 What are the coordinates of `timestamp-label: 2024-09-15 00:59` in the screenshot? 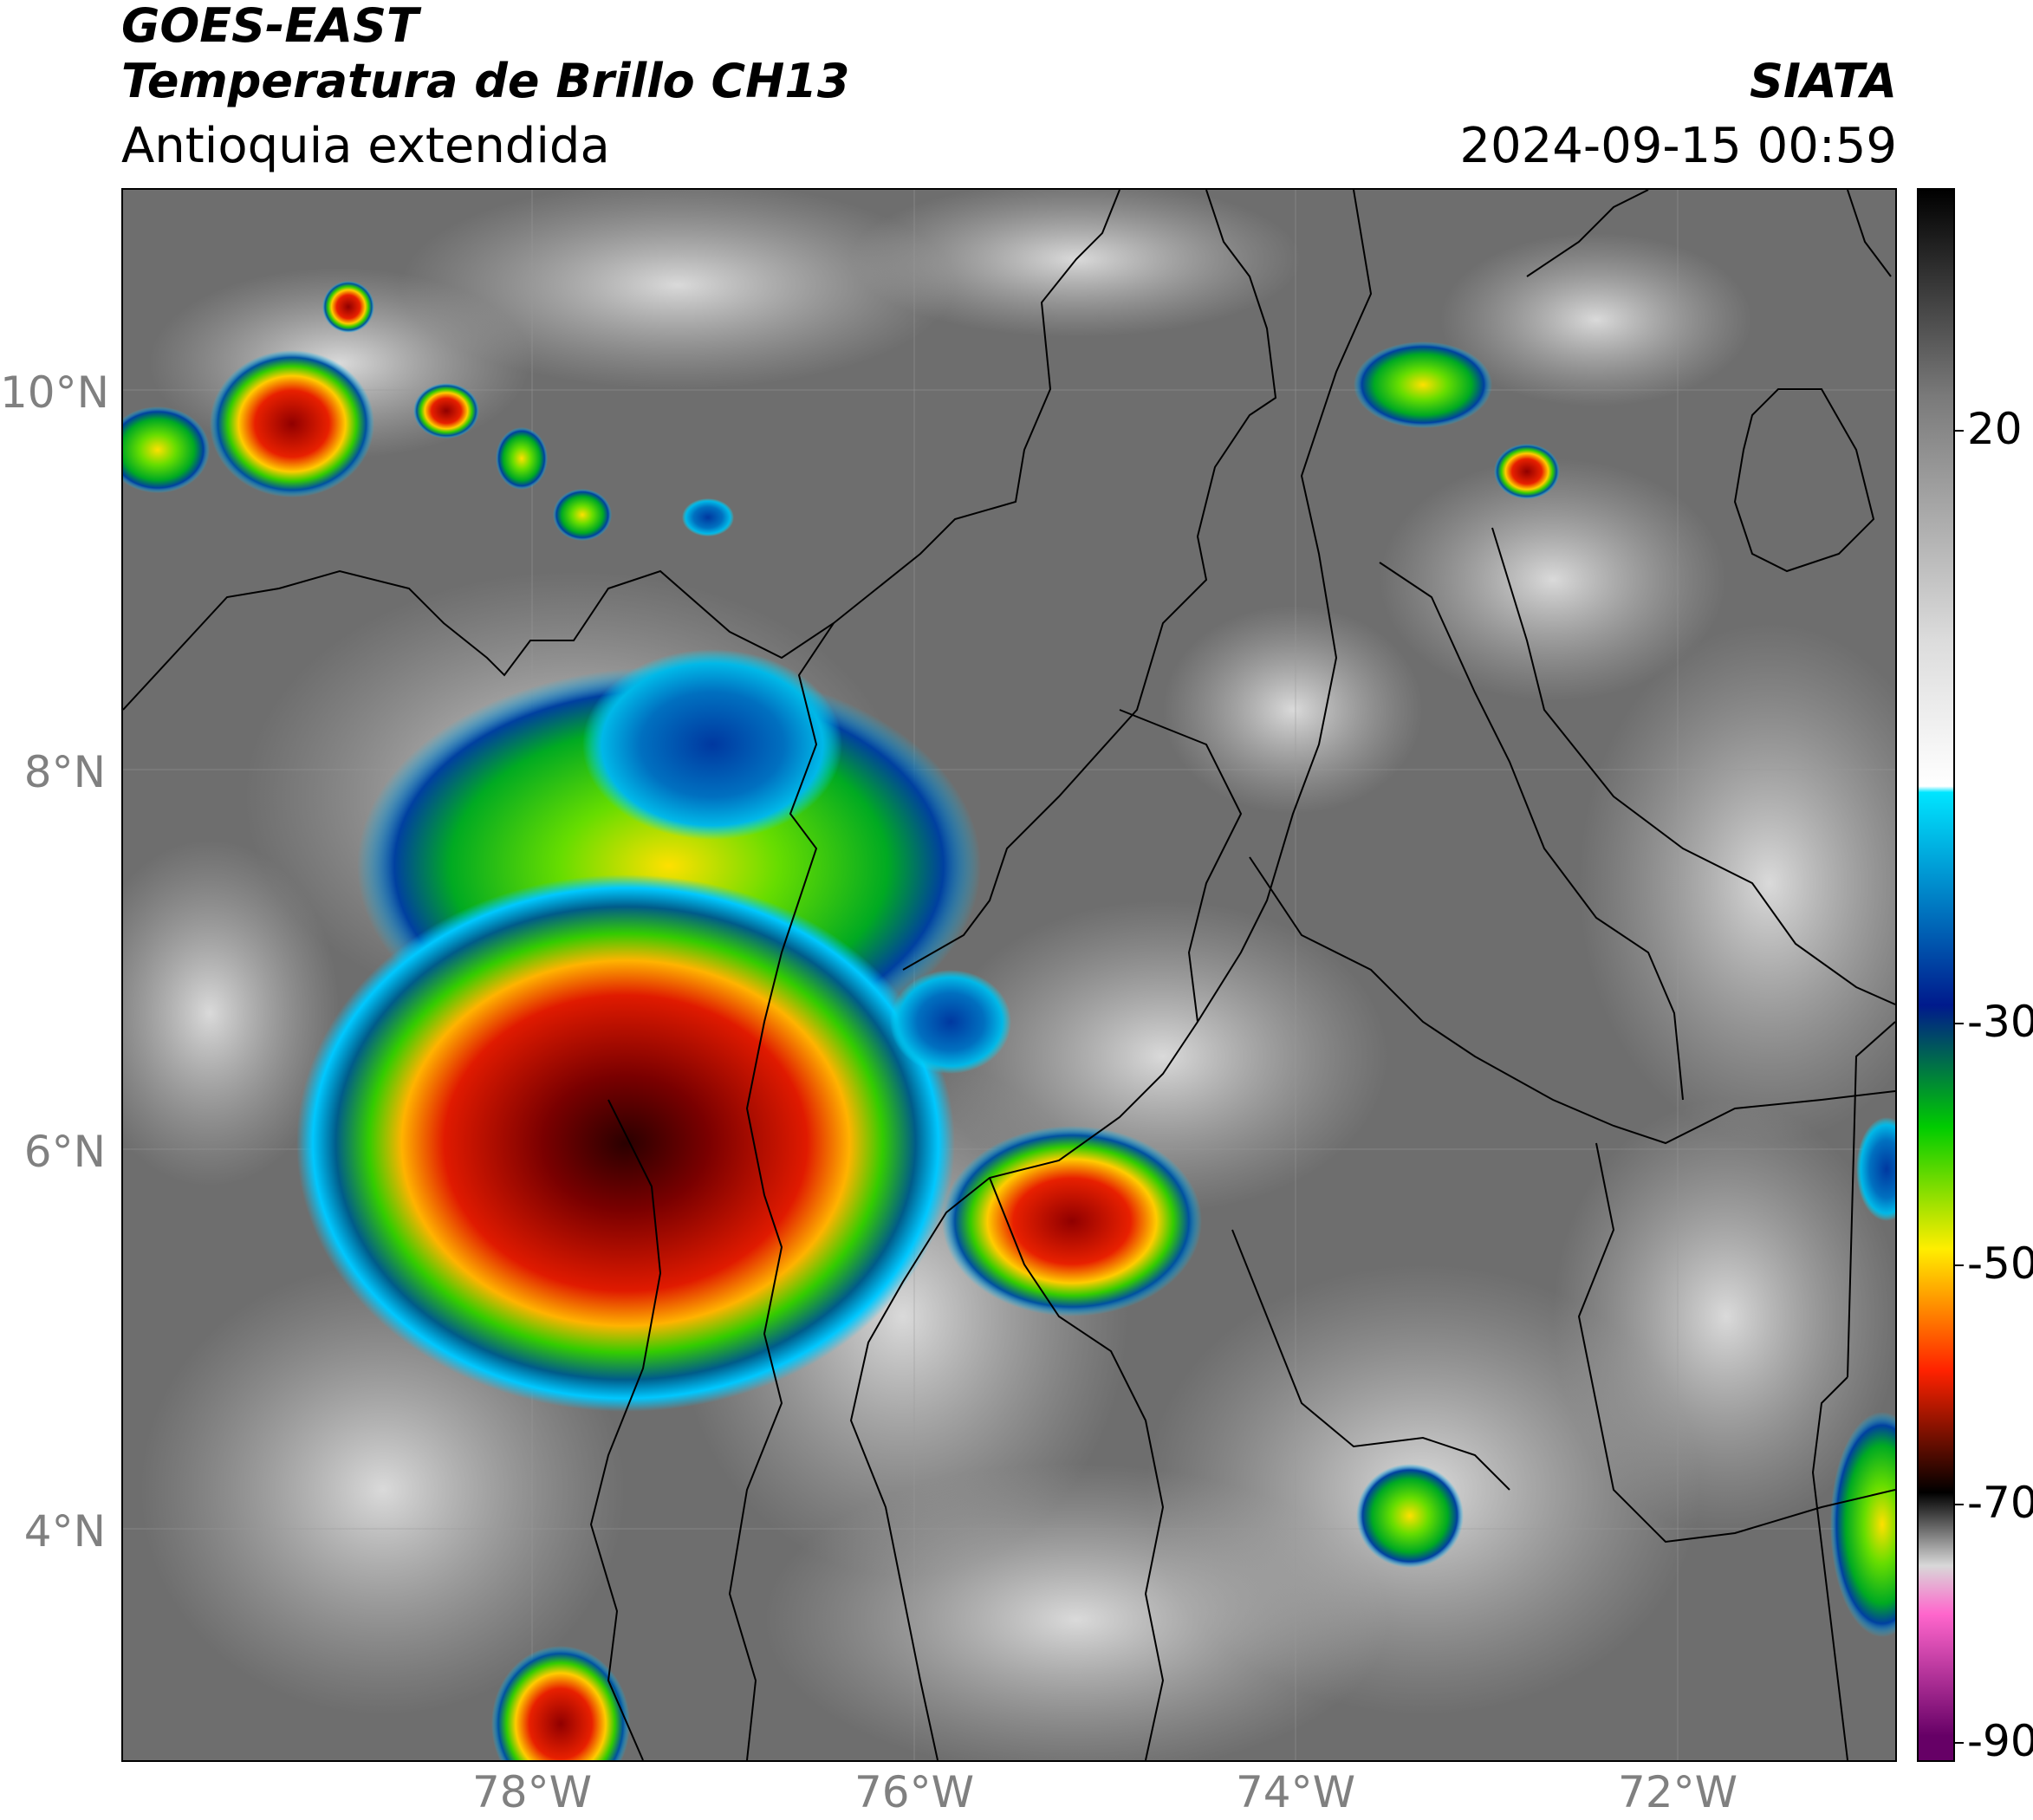 It's located at (1678, 146).